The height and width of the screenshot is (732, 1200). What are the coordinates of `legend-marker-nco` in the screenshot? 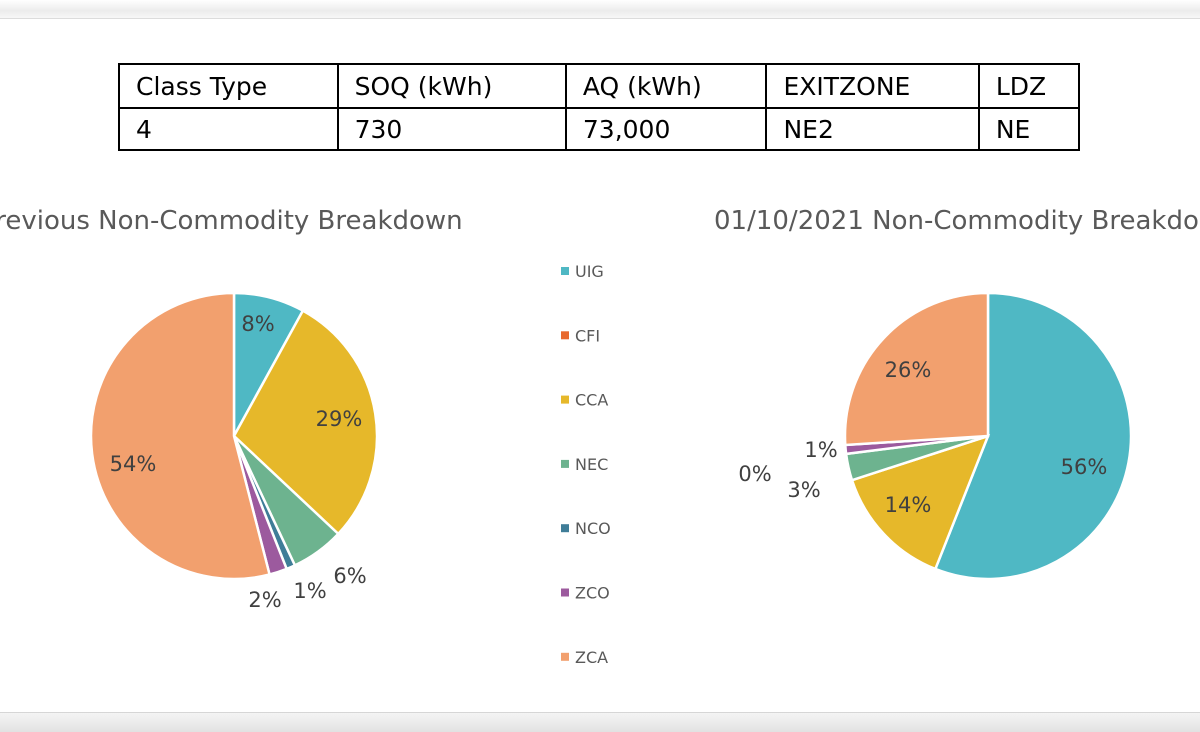 It's located at (565, 528).